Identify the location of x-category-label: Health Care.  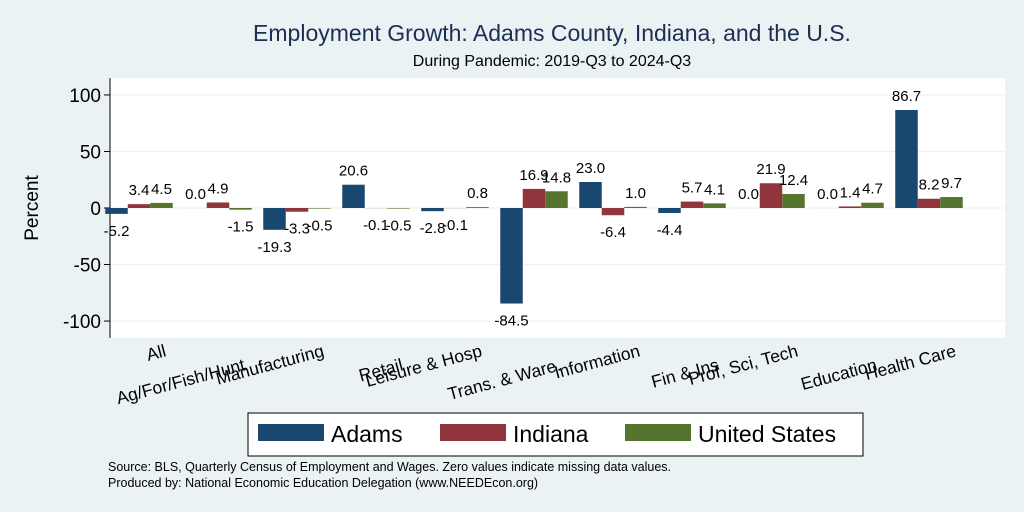
(910, 362).